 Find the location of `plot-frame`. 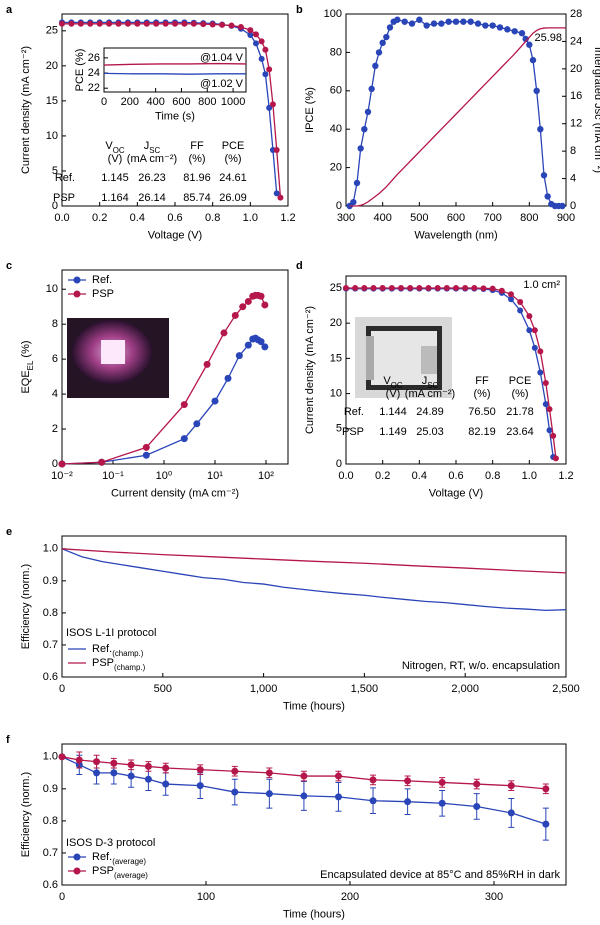

plot-frame is located at coordinates (314, 814).